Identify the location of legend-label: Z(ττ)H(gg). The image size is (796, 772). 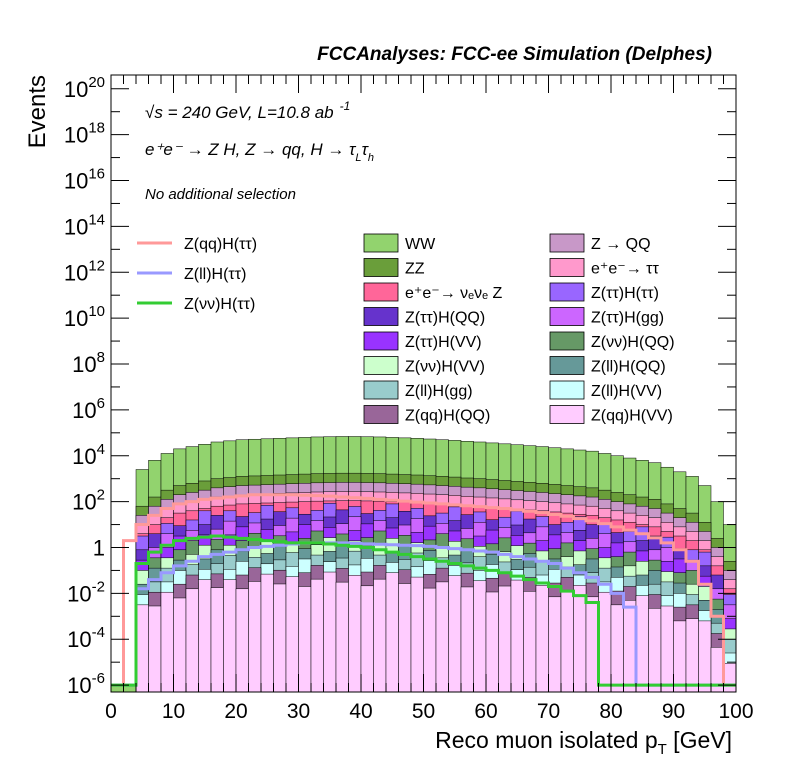
(627, 318).